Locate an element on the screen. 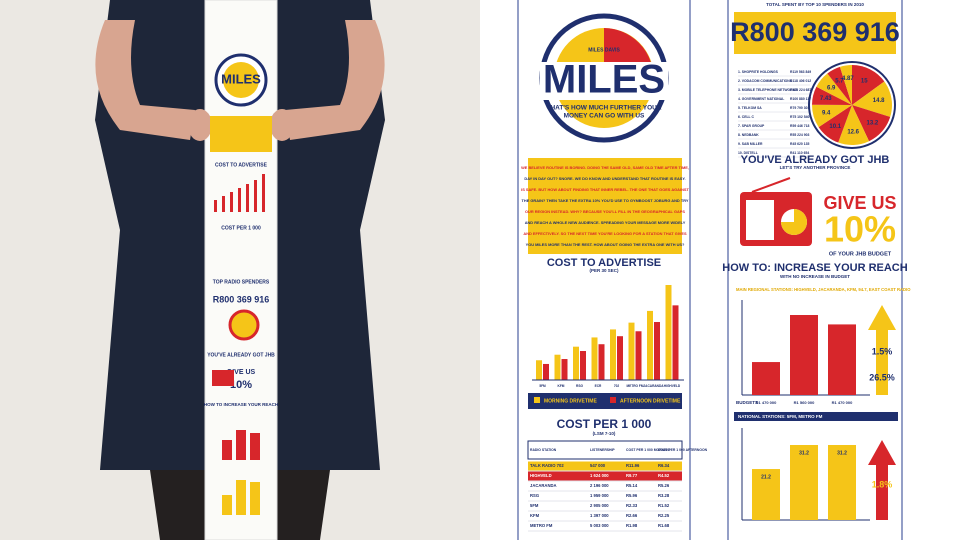 The image size is (960, 540). cell: R5.26 is located at coordinates (664, 485).